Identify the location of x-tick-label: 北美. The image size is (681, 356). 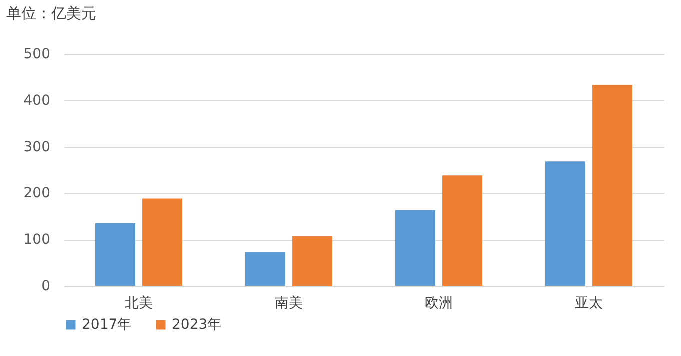
(139, 304).